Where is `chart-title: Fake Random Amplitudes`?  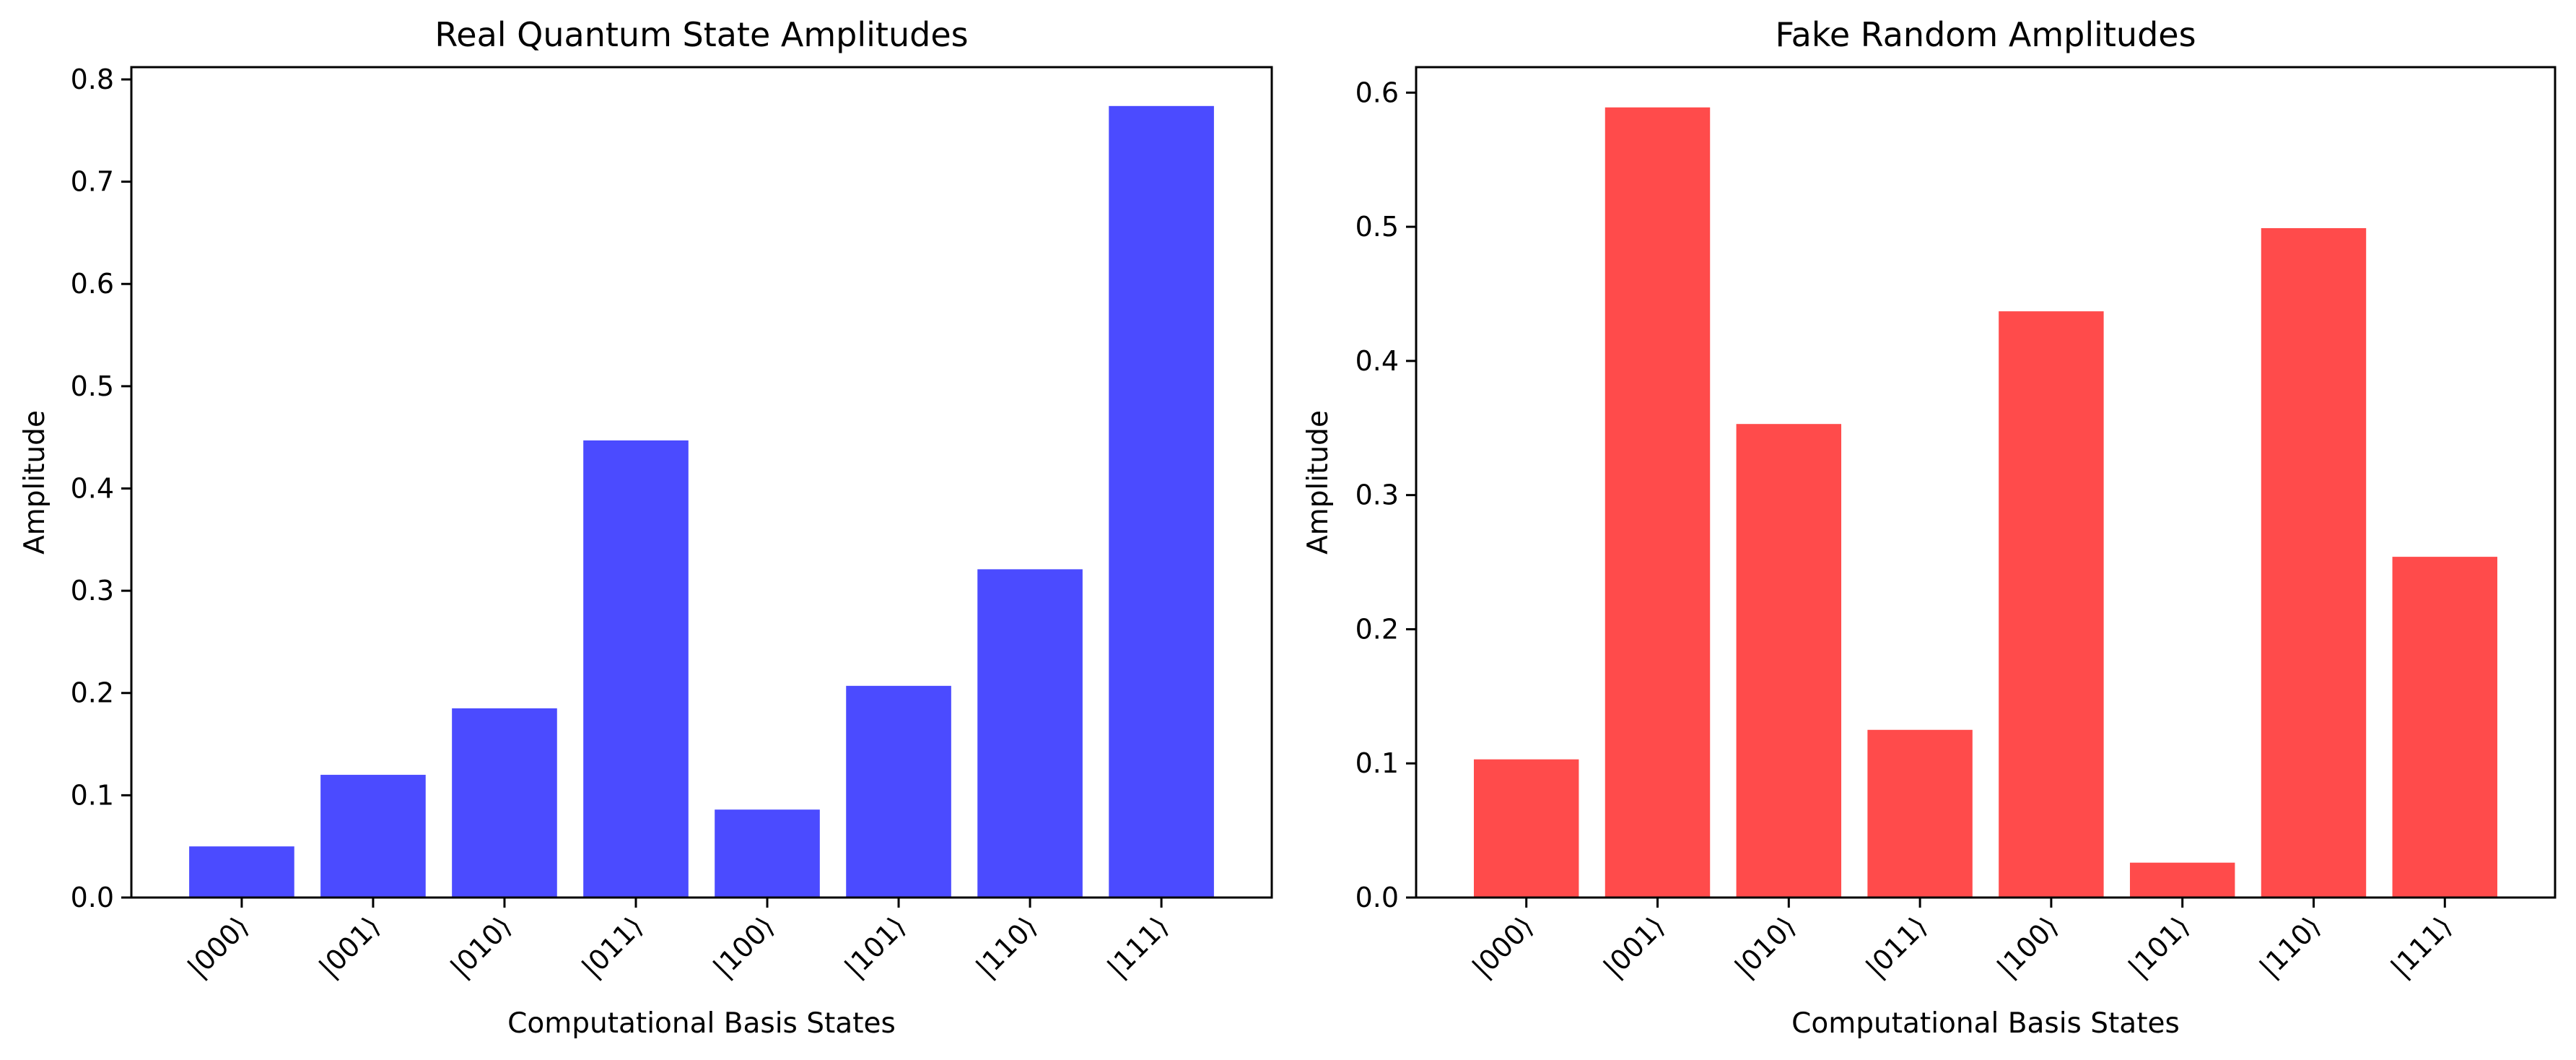
chart-title: Fake Random Amplitudes is located at coordinates (1985, 34).